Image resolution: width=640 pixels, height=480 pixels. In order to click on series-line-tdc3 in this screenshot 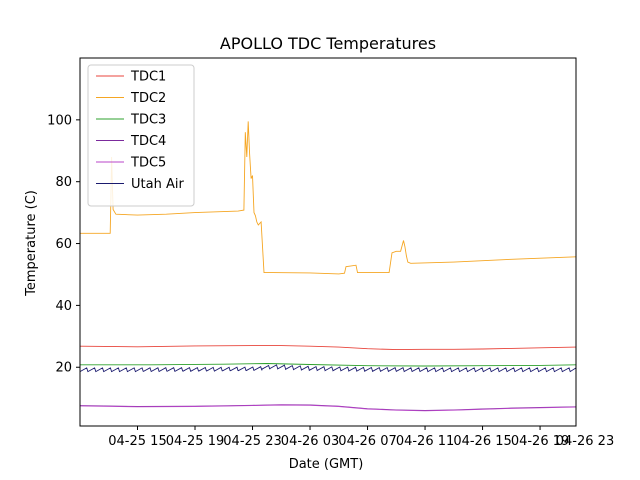, I will do `click(328, 365)`.